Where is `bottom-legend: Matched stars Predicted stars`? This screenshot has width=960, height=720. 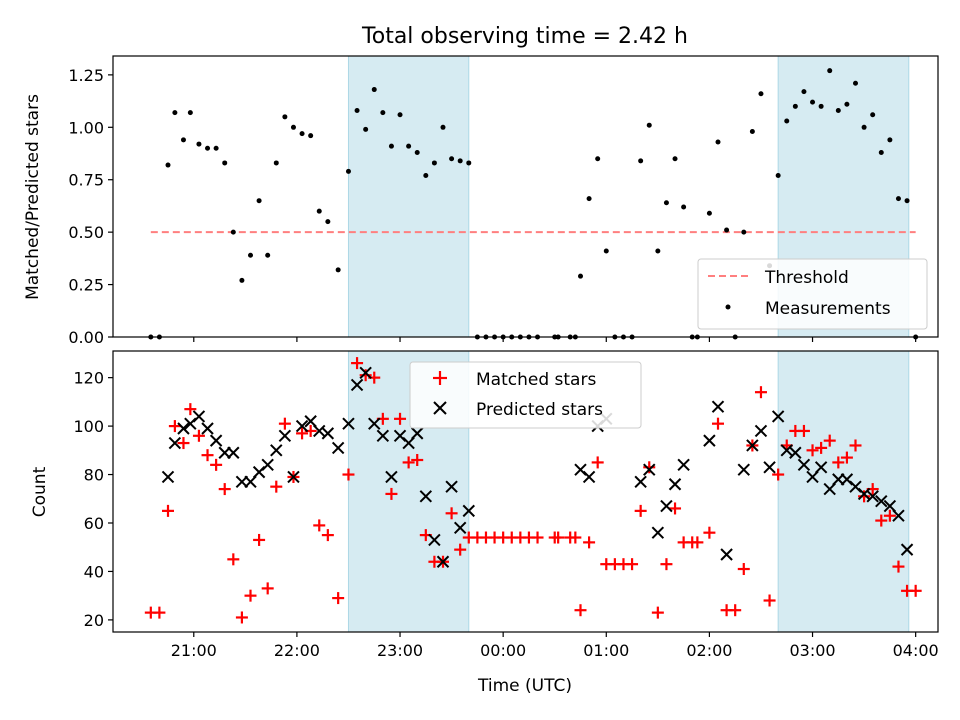 bottom-legend: Matched stars Predicted stars is located at coordinates (525, 395).